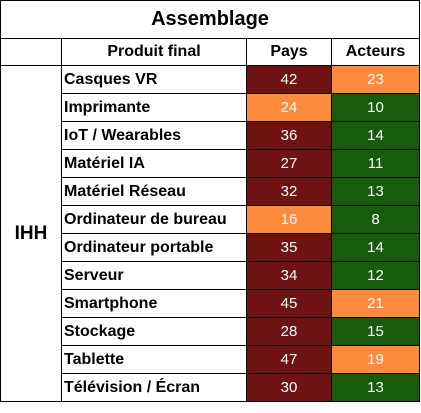 The width and height of the screenshot is (421, 413). Describe the element at coordinates (375, 52) in the screenshot. I see `column-header-acteurs: Acteurs` at that location.